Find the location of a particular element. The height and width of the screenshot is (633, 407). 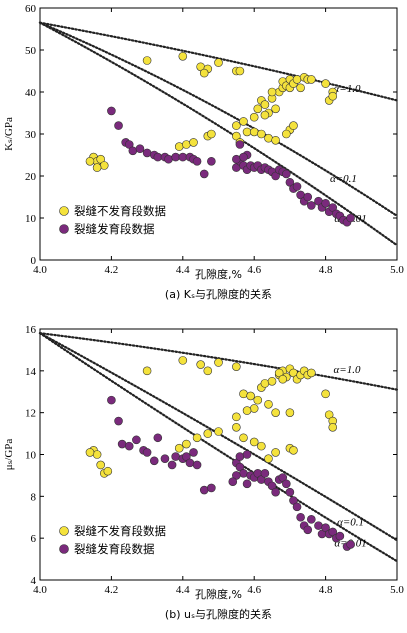

y-tick-label: 16 is located at coordinates (31, 330).